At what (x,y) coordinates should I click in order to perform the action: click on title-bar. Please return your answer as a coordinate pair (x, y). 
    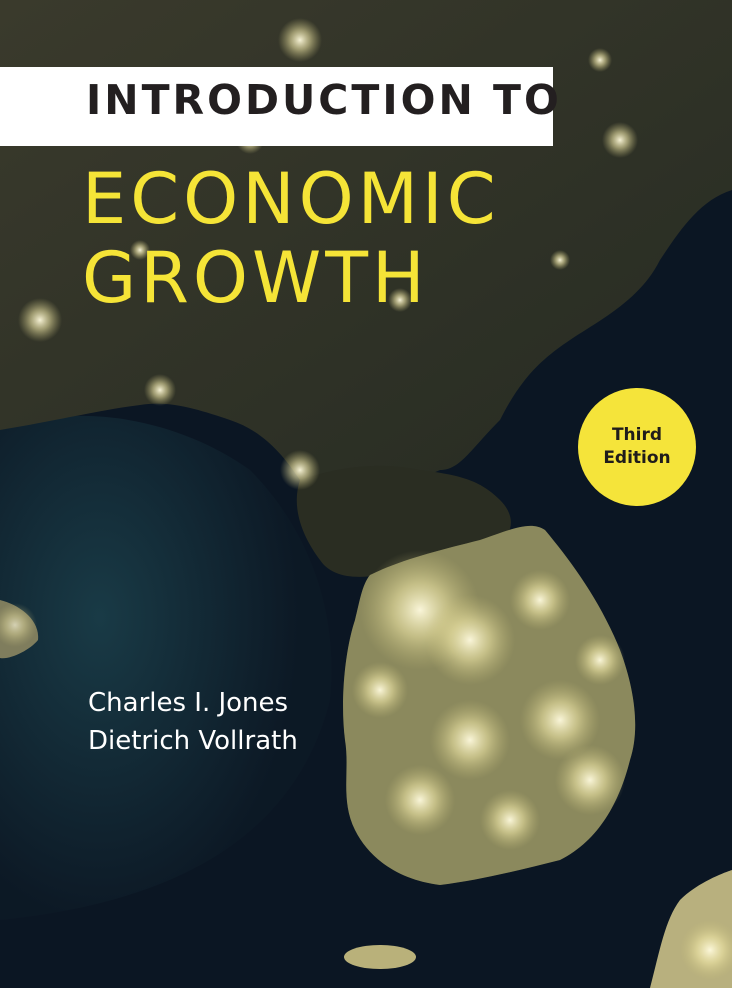
    Looking at the image, I should click on (276, 106).